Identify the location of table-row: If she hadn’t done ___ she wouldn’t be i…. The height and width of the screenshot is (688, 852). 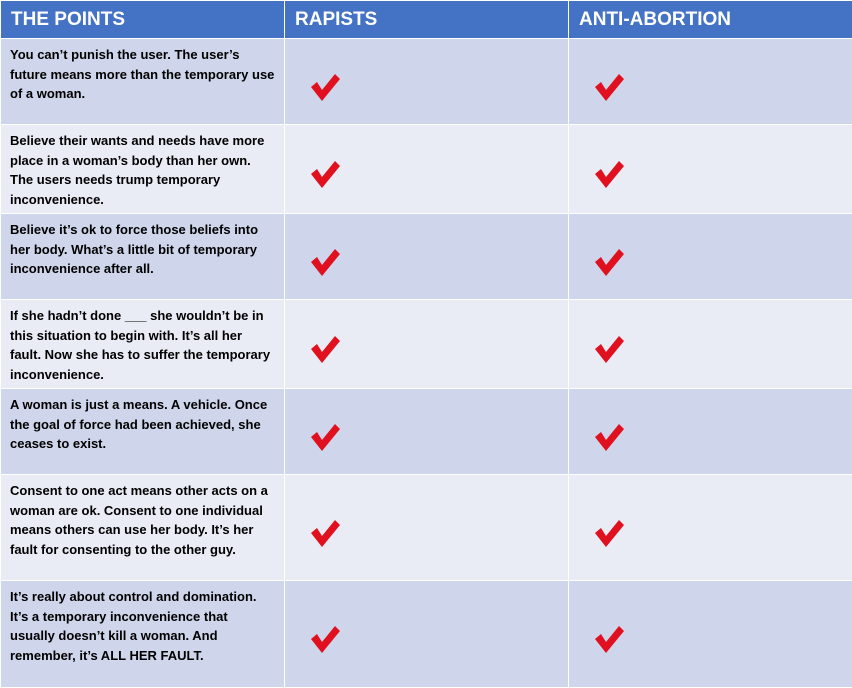
(426, 344).